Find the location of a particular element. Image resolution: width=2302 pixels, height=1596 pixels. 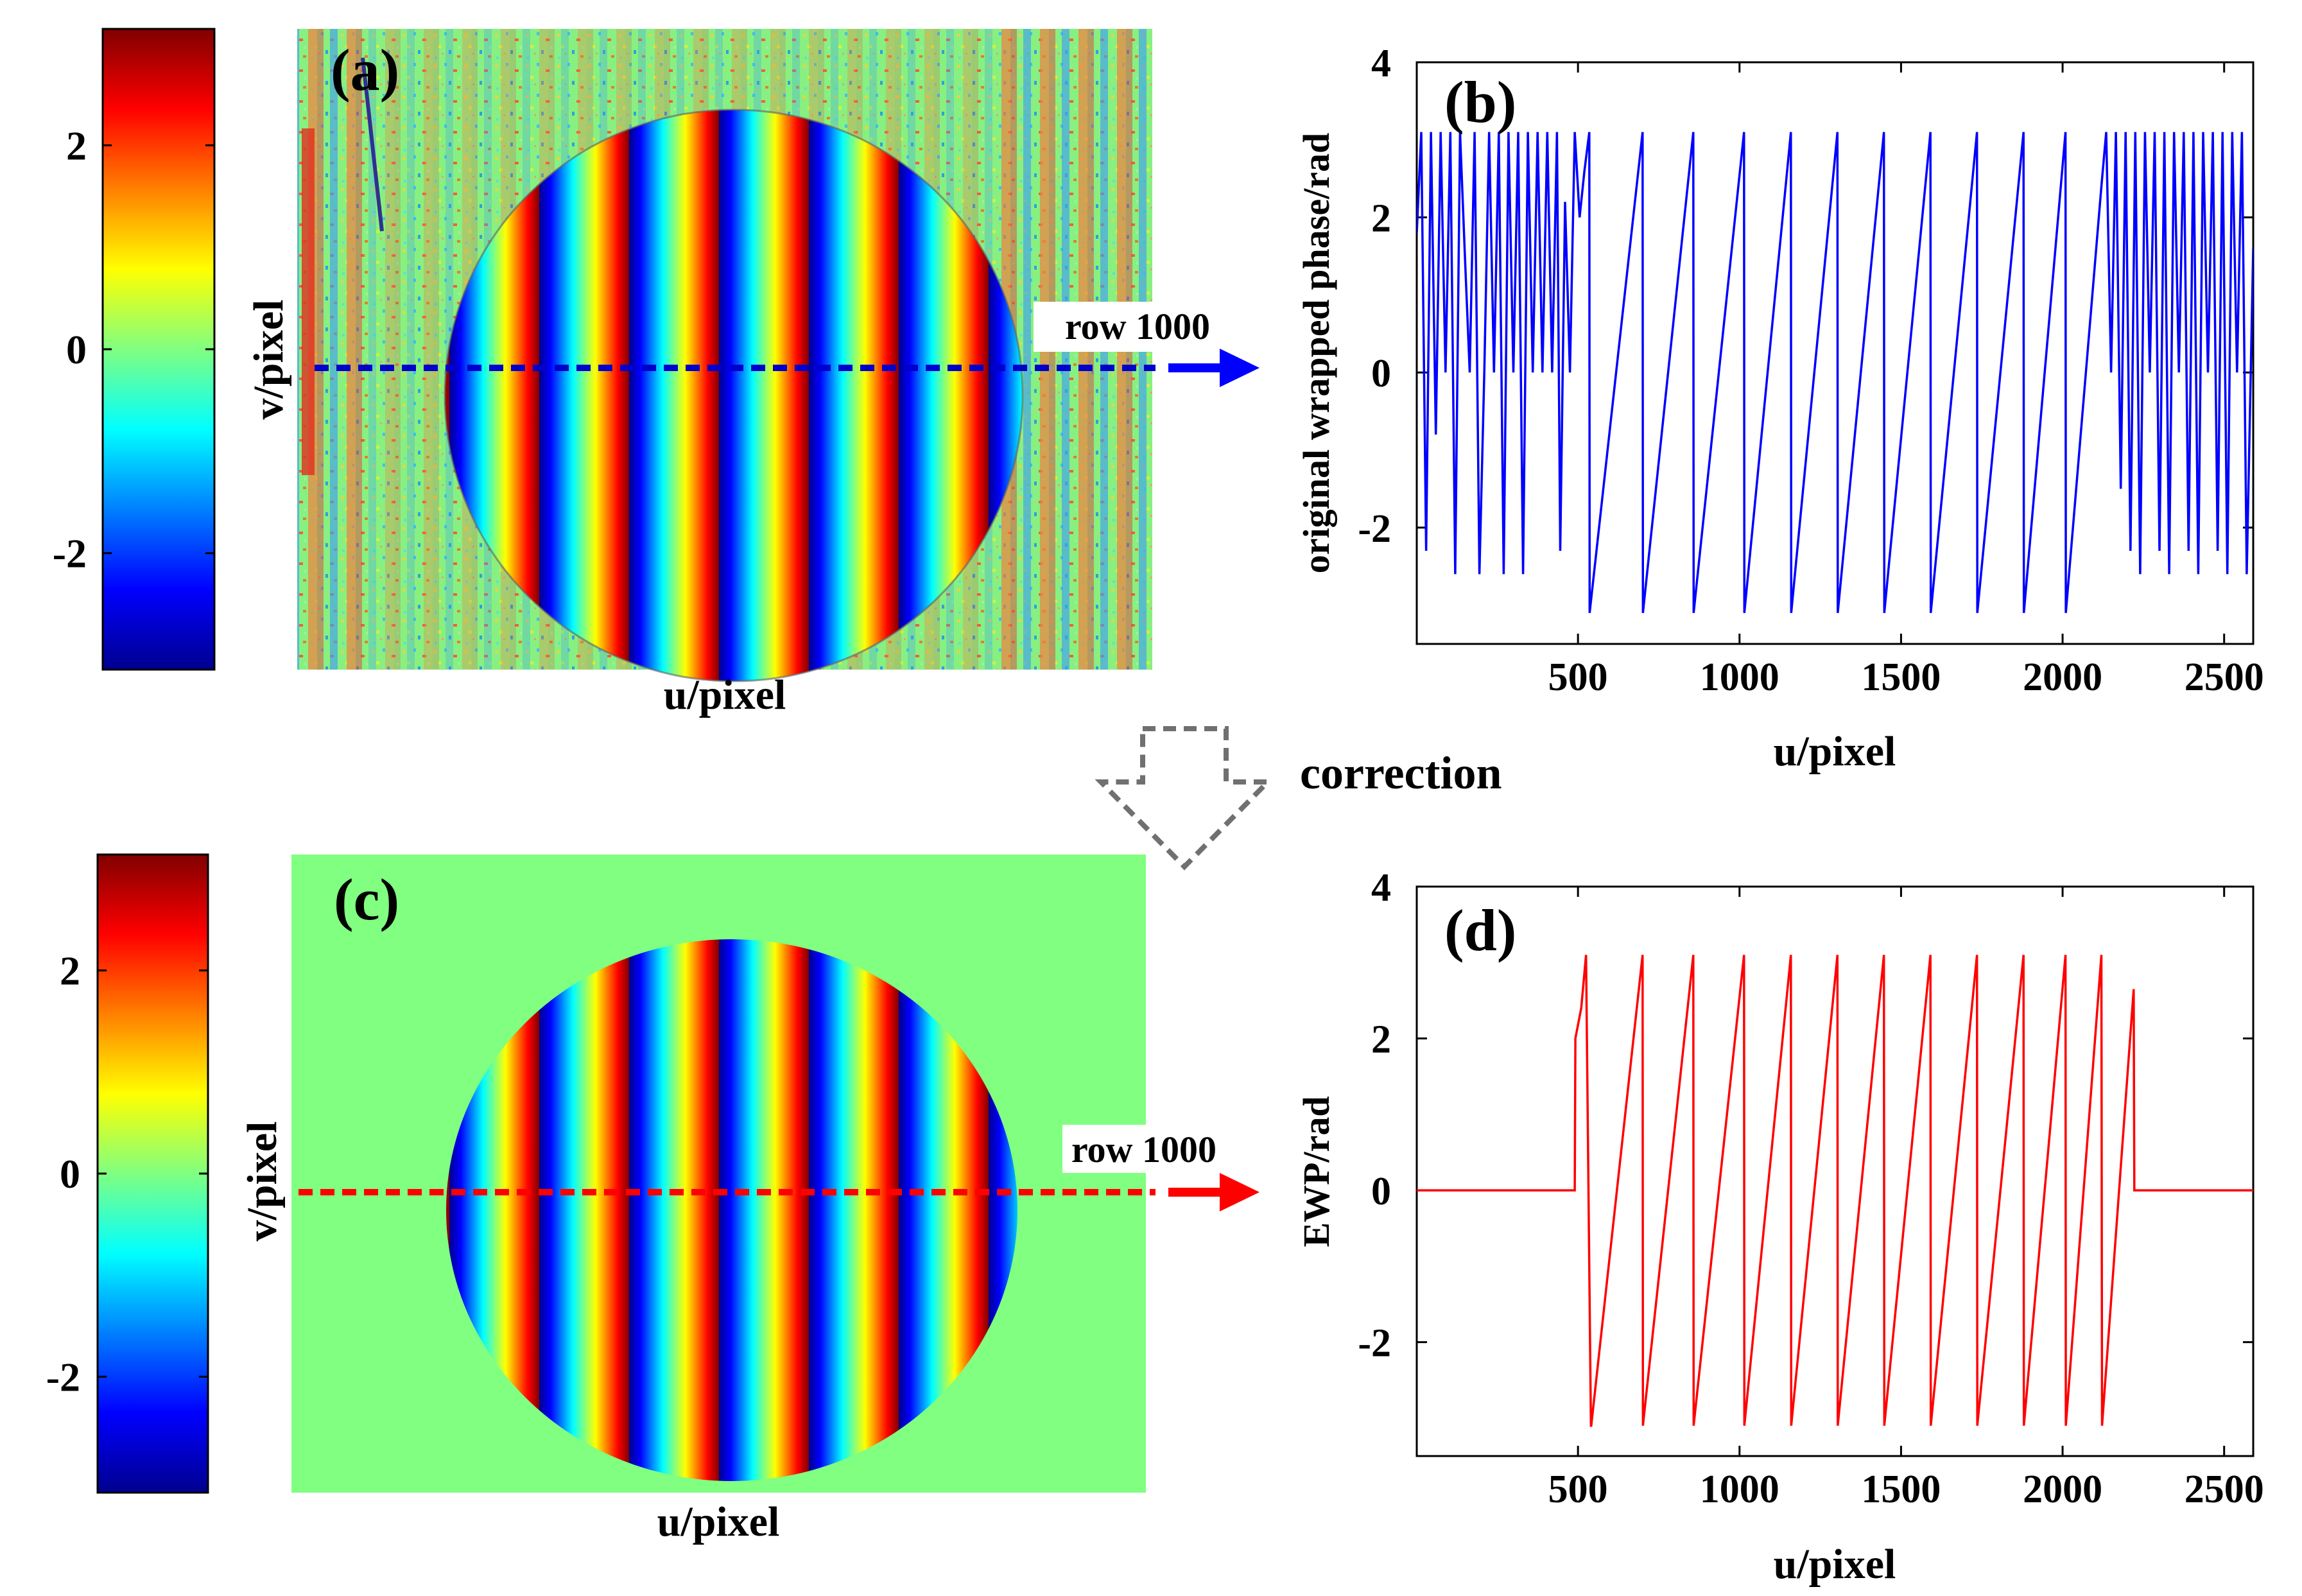

panel-c-row-label: row 1000 is located at coordinates (1143, 1149).